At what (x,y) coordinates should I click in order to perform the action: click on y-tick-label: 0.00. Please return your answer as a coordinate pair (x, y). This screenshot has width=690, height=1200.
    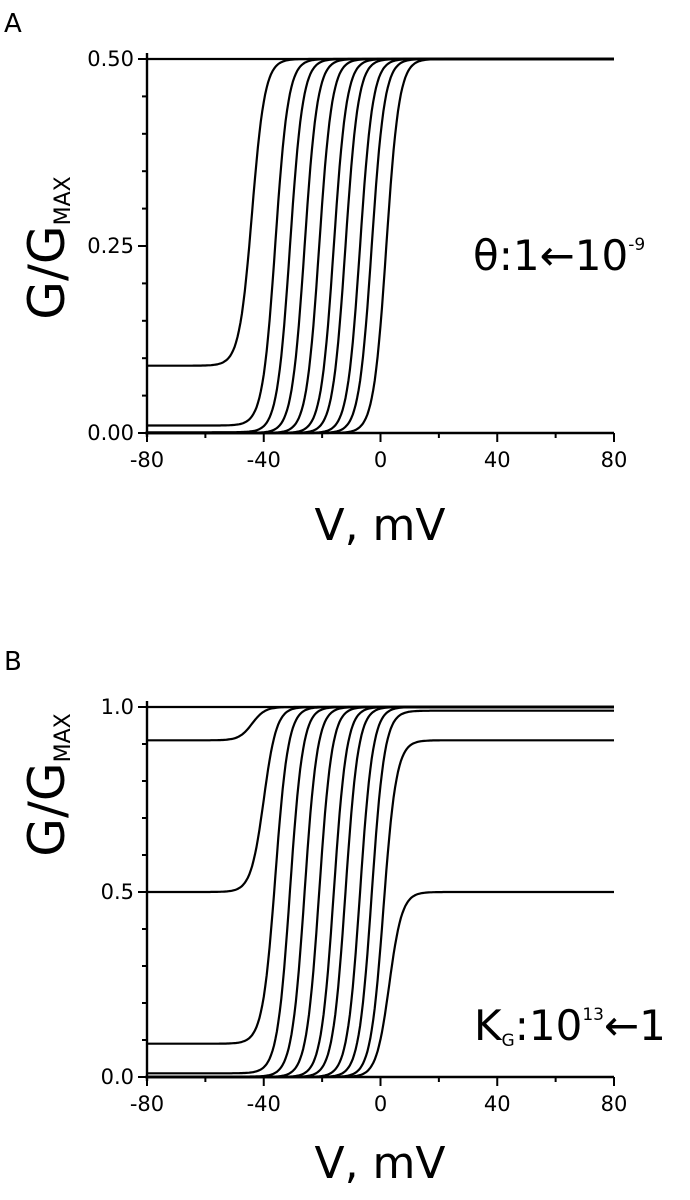
    Looking at the image, I should click on (110, 433).